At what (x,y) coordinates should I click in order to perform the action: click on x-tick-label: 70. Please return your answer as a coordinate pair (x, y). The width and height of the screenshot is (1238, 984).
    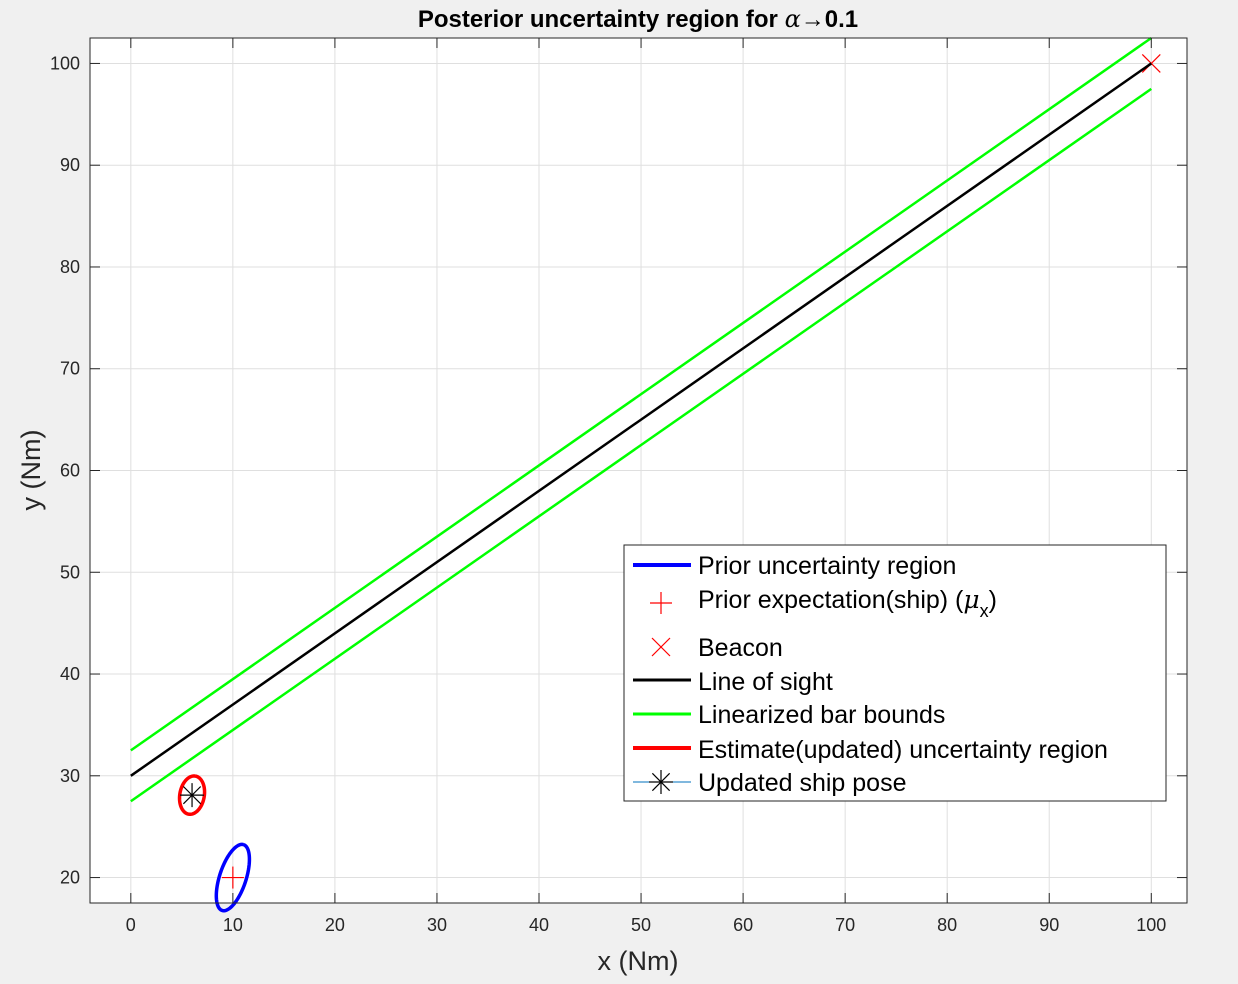
    Looking at the image, I should click on (845, 925).